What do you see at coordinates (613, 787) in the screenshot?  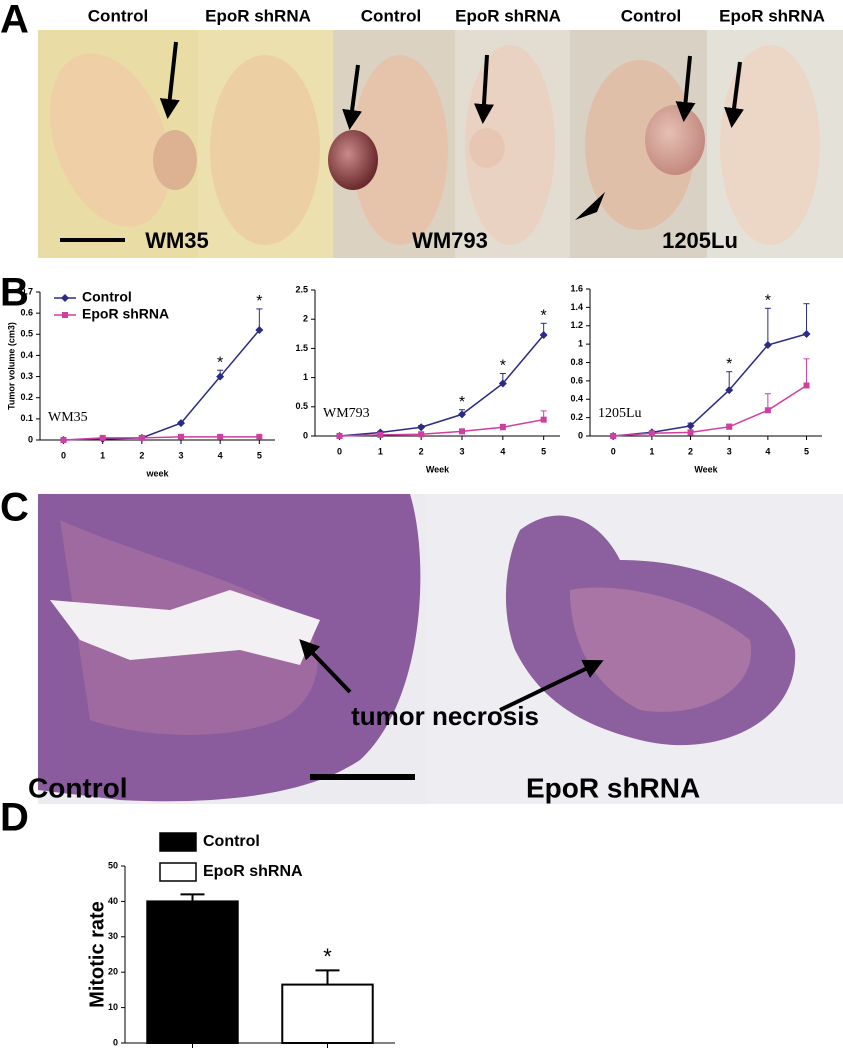 I see `section-label: EpoR shRNA` at bounding box center [613, 787].